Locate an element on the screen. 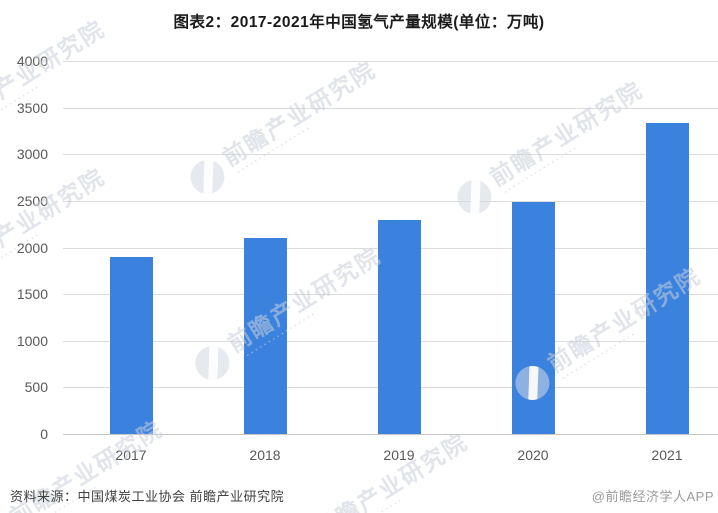 This screenshot has height=513, width=718. bar-2021 is located at coordinates (667, 278).